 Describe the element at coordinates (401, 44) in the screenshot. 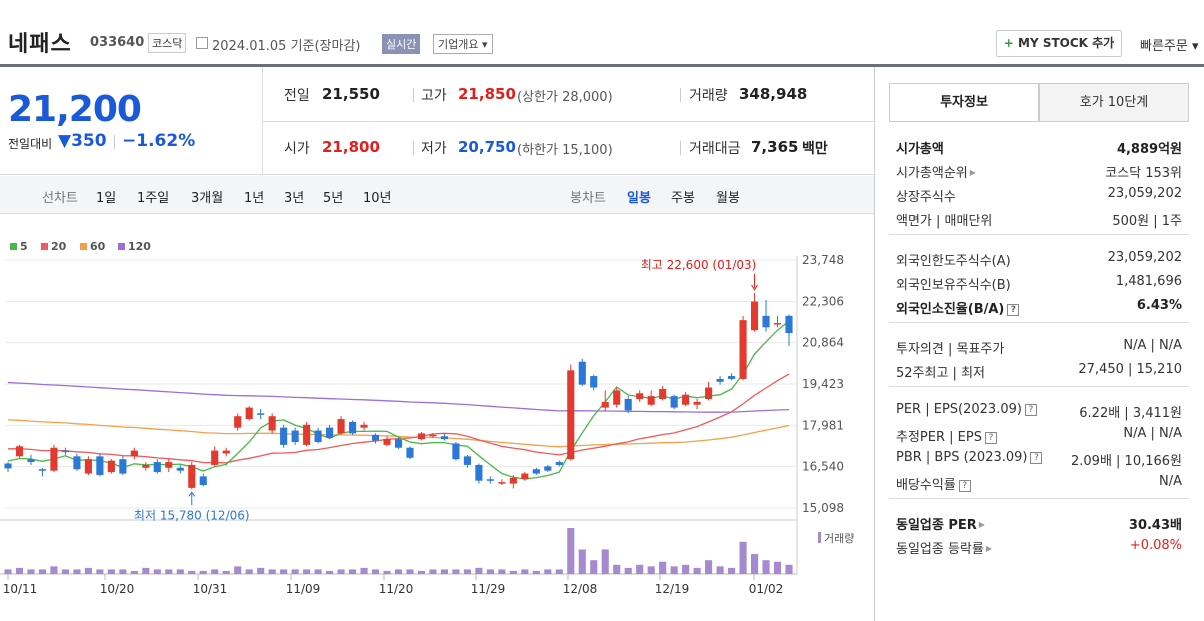

I see `realtime-button: 실시간` at that location.